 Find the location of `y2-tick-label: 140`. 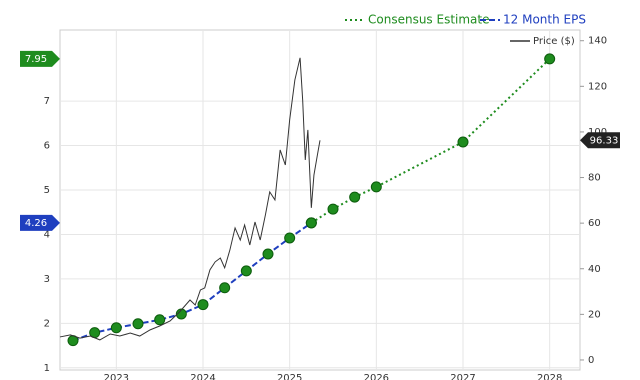

y2-tick-label: 140 is located at coordinates (597, 41).